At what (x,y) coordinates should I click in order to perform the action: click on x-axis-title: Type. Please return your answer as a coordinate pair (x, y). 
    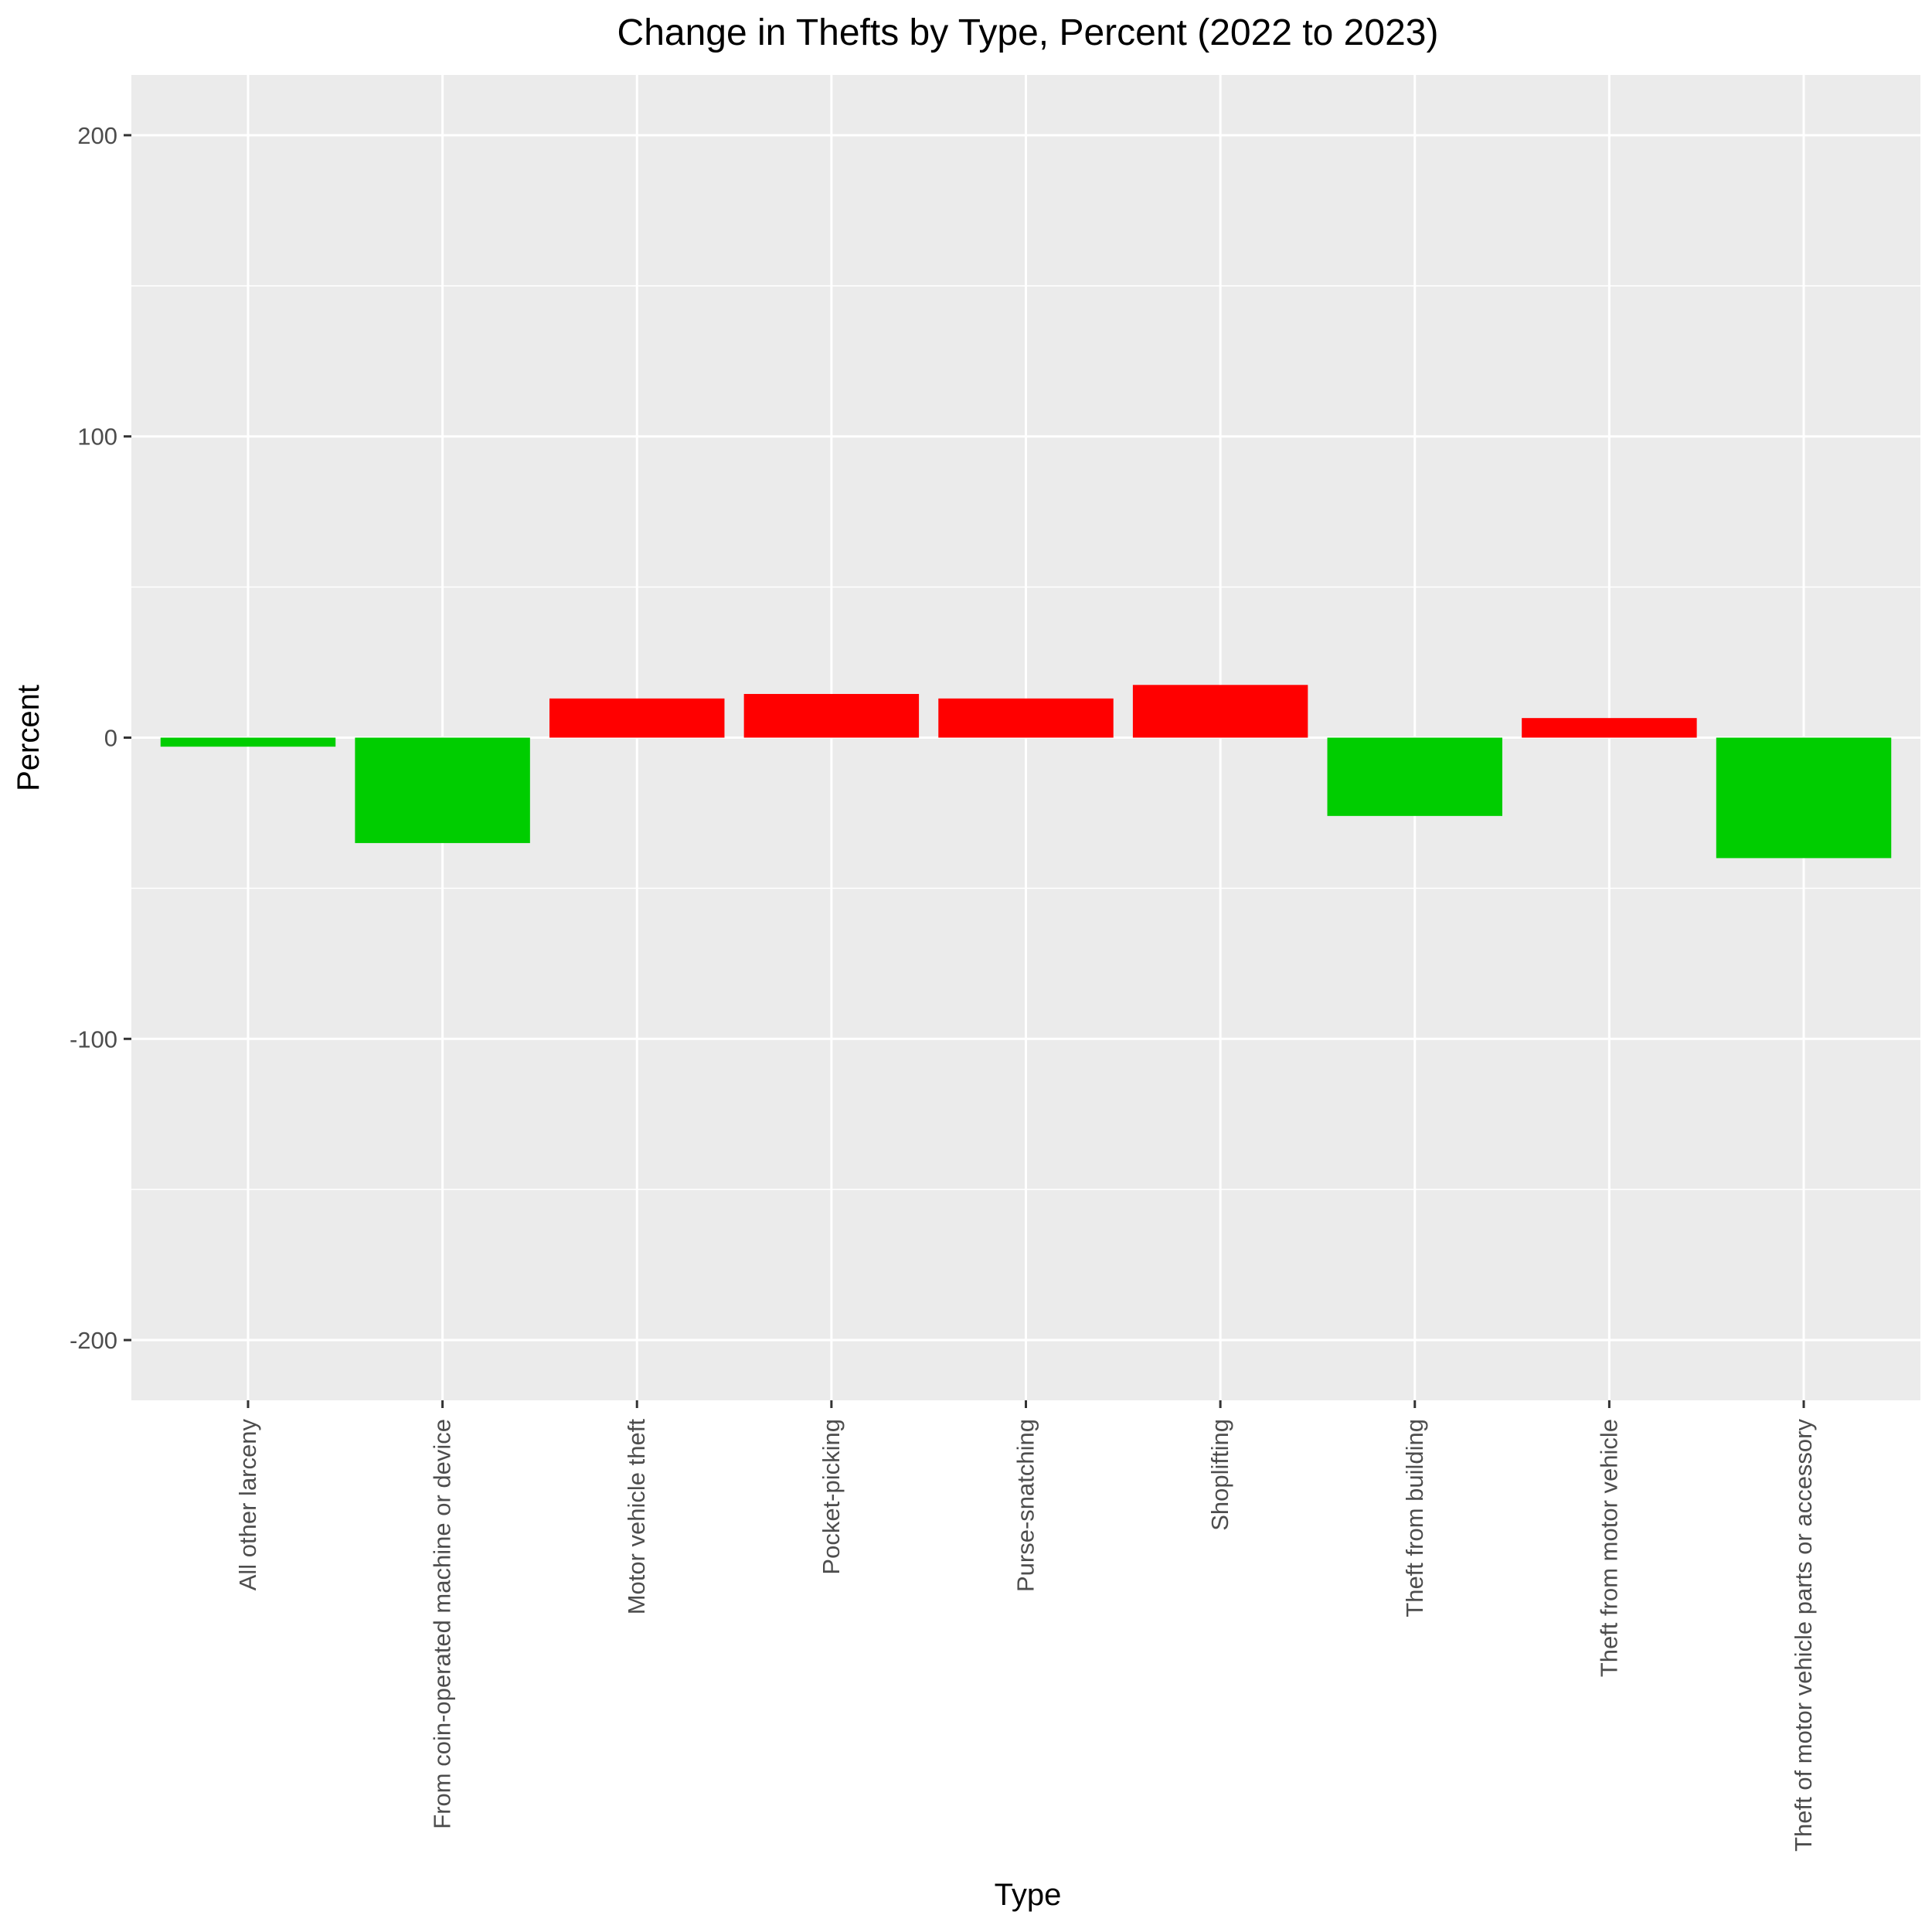
    Looking at the image, I should click on (1028, 1895).